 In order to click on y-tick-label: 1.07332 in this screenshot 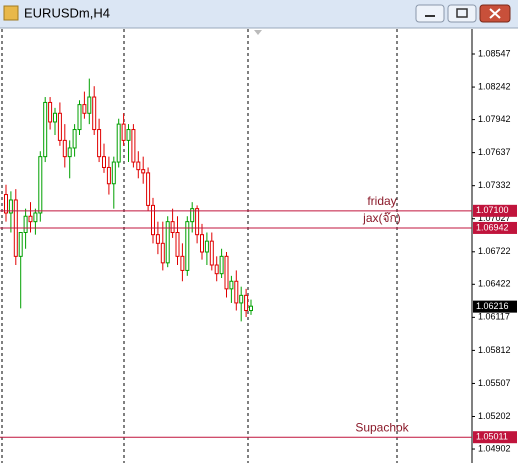, I will do `click(494, 185)`.